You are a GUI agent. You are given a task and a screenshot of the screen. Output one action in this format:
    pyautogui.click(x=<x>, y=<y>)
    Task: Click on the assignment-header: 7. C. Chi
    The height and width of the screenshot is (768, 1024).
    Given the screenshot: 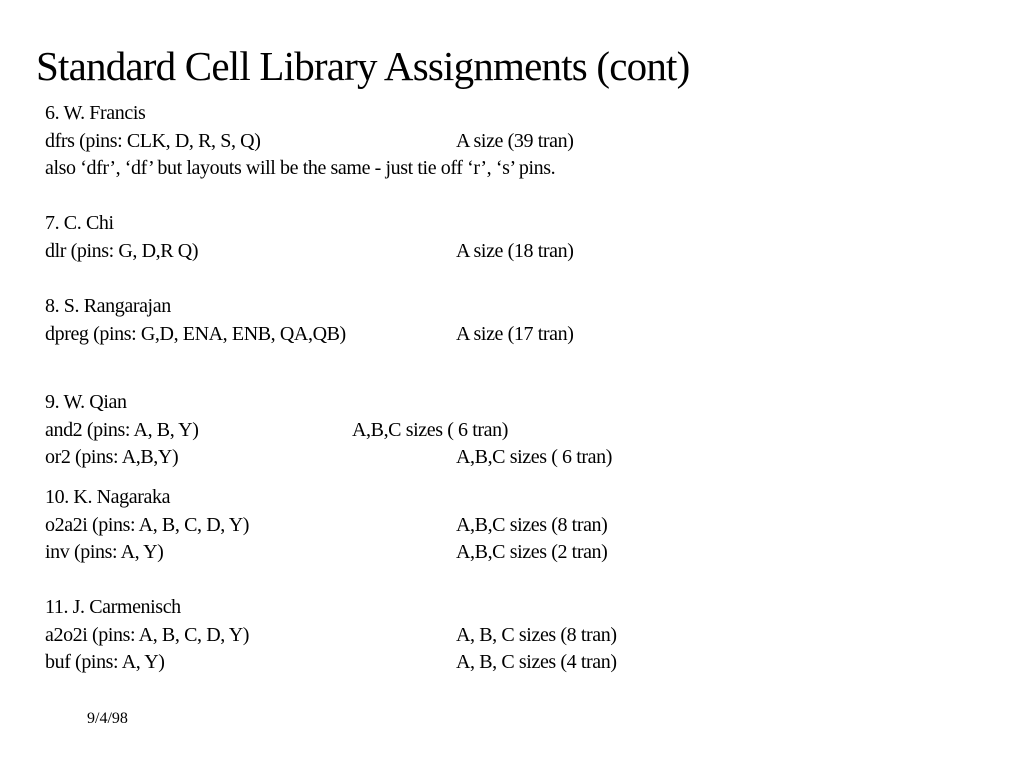 What is the action you would take?
    pyautogui.click(x=79, y=223)
    